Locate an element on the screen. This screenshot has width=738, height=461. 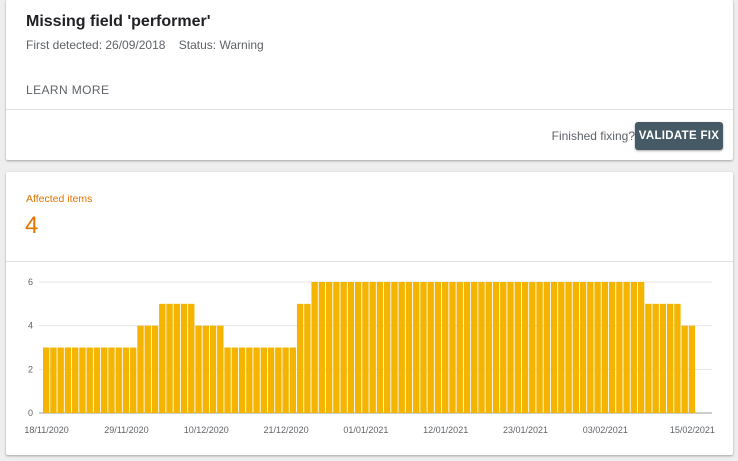
affected-items-label: Affected items is located at coordinates (59, 199).